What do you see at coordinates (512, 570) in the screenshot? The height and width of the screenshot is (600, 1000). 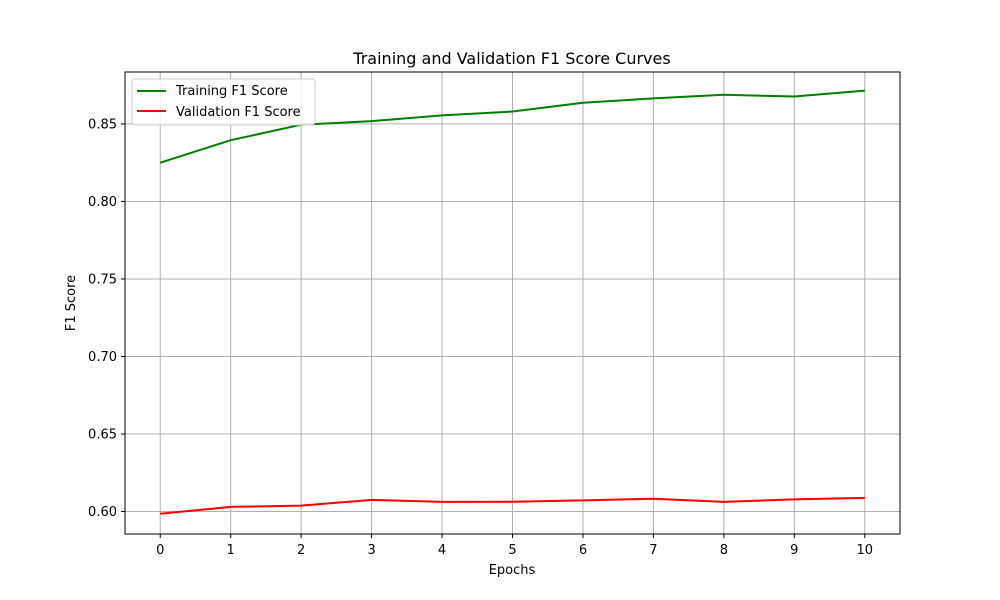 I see `x-axis-label: Epochs` at bounding box center [512, 570].